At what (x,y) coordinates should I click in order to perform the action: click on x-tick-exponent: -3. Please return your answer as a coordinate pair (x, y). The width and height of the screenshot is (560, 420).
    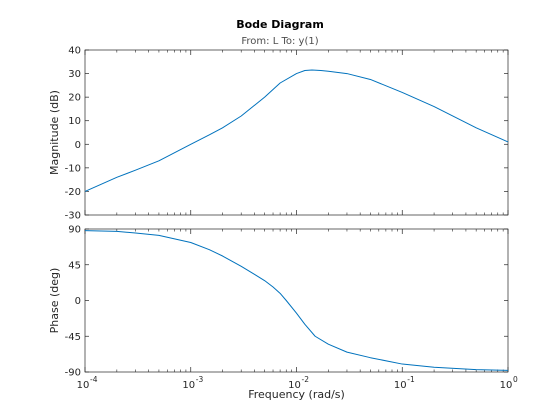
    Looking at the image, I should click on (200, 379).